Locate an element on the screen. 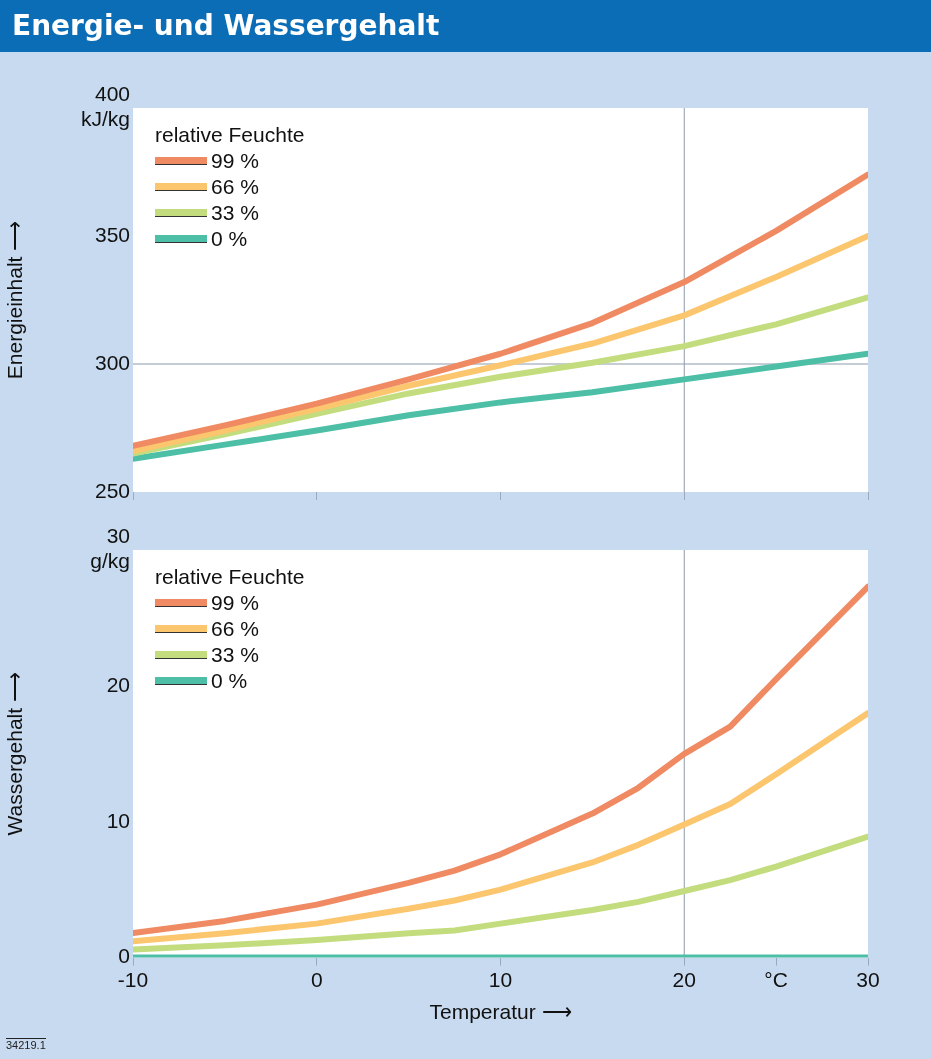  x-tick-label: 10 is located at coordinates (500, 979).